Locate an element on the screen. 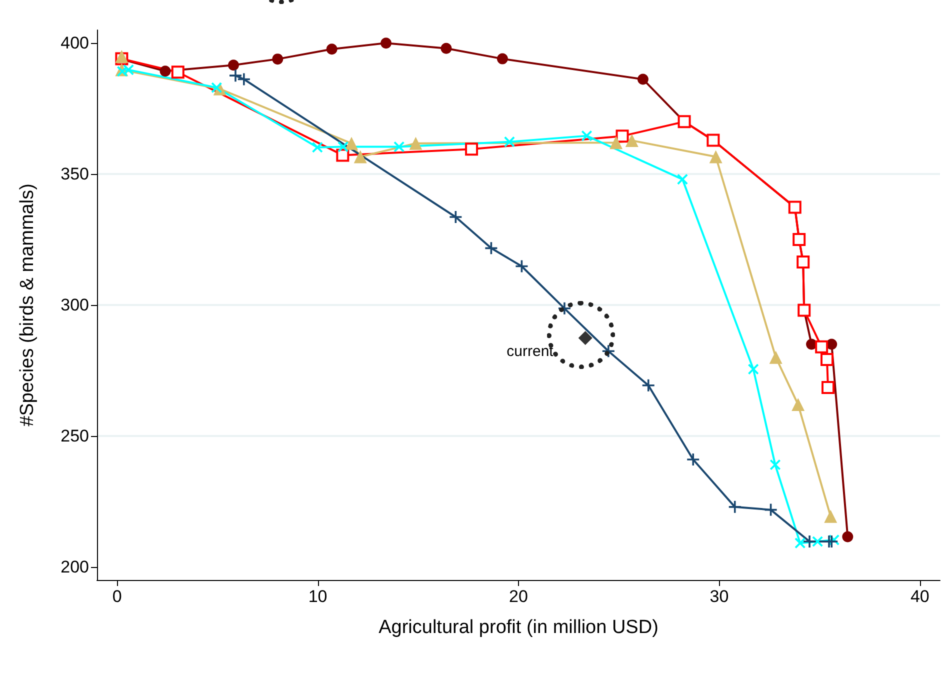  x-tick-label: 0 is located at coordinates (117, 596).